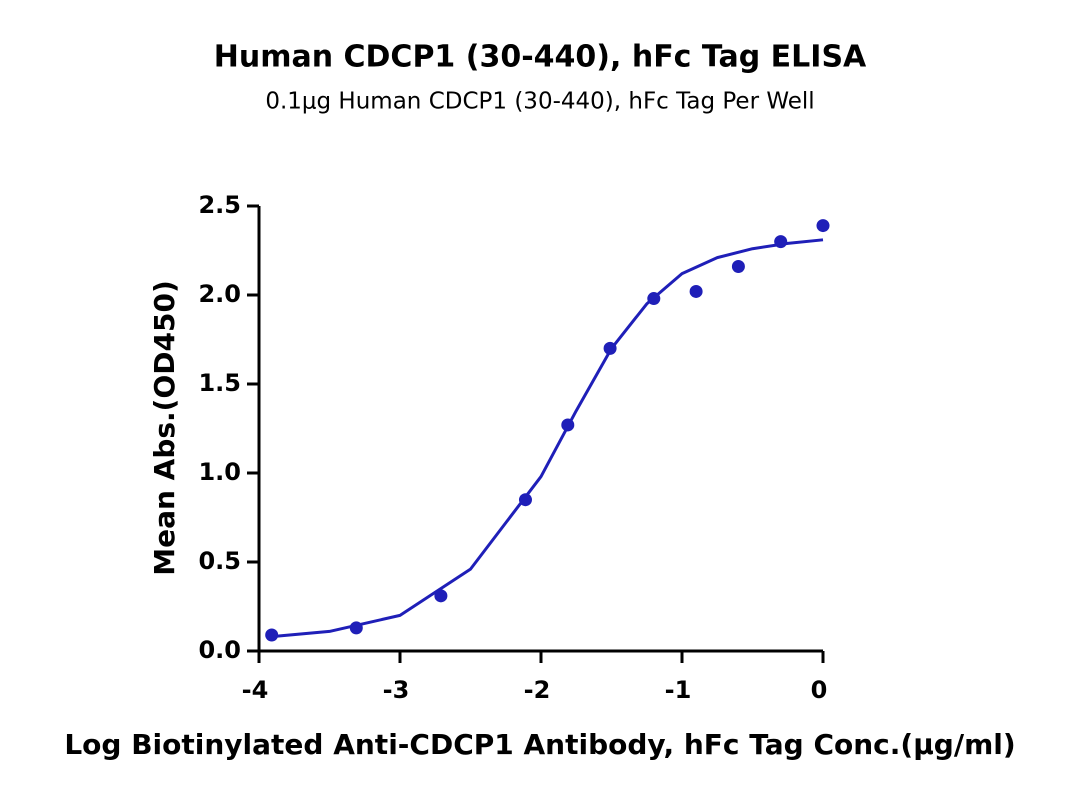 The height and width of the screenshot is (796, 1080). I want to click on y-tick-label: 0.0, so click(219, 650).